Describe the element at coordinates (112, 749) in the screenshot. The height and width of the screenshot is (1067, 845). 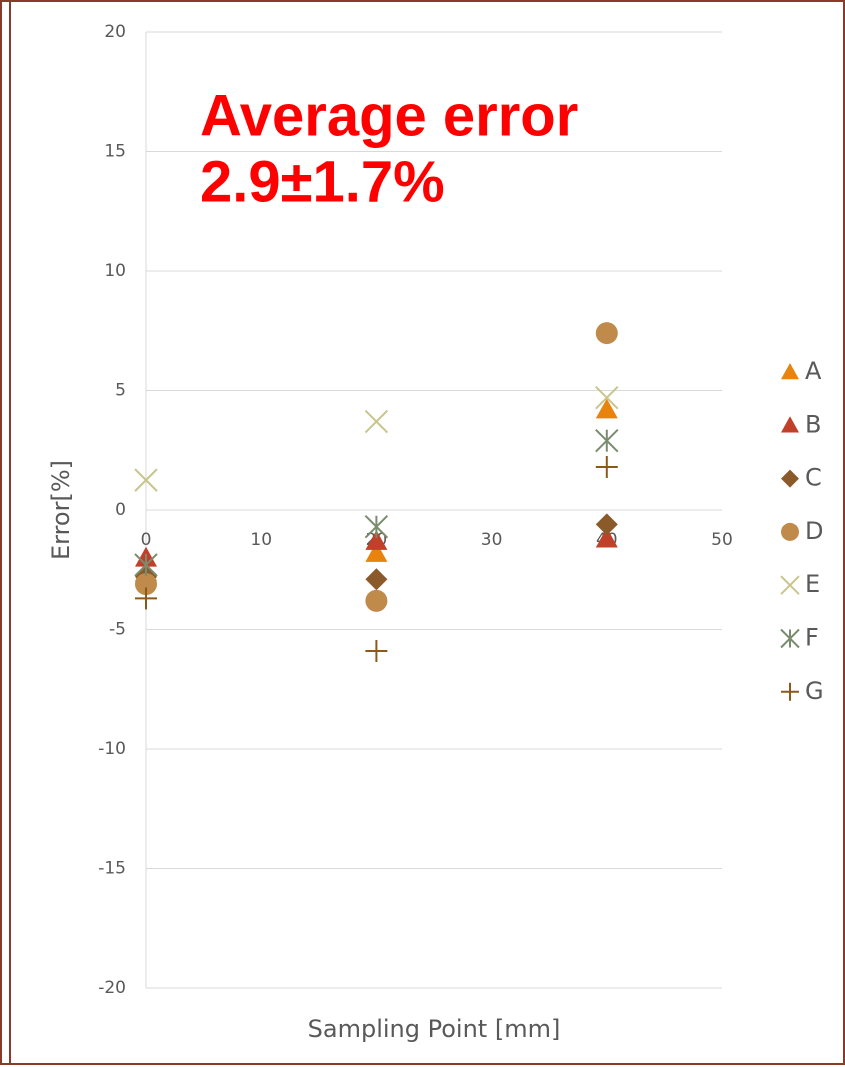
I see `y-tick-label: -10` at that location.